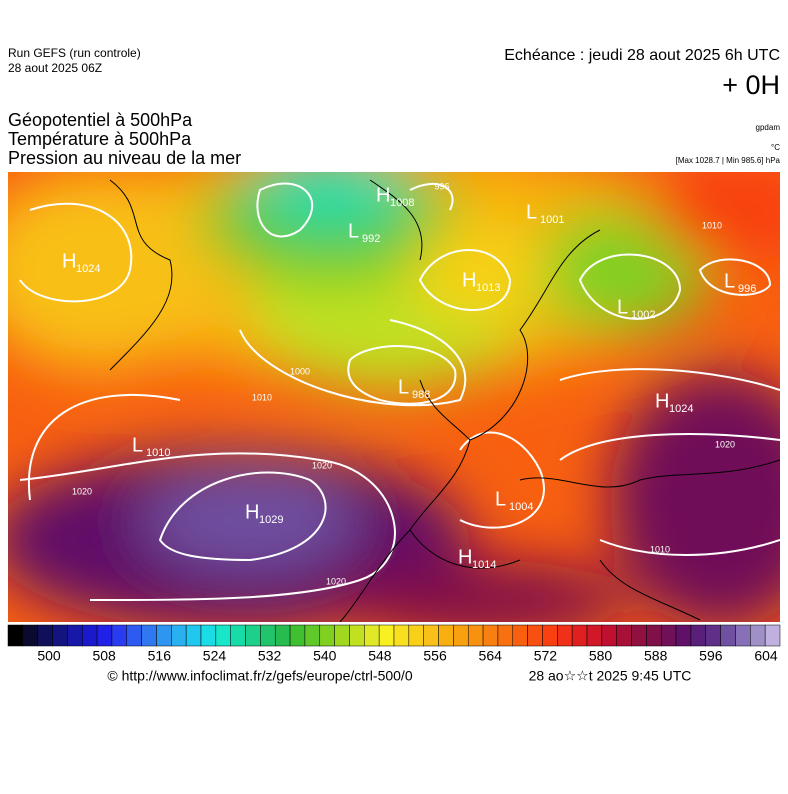 The image size is (788, 794). Describe the element at coordinates (642, 55) in the screenshot. I see `valid-time: Echéance : jeudi 28 aout 2025 6h UTC` at that location.